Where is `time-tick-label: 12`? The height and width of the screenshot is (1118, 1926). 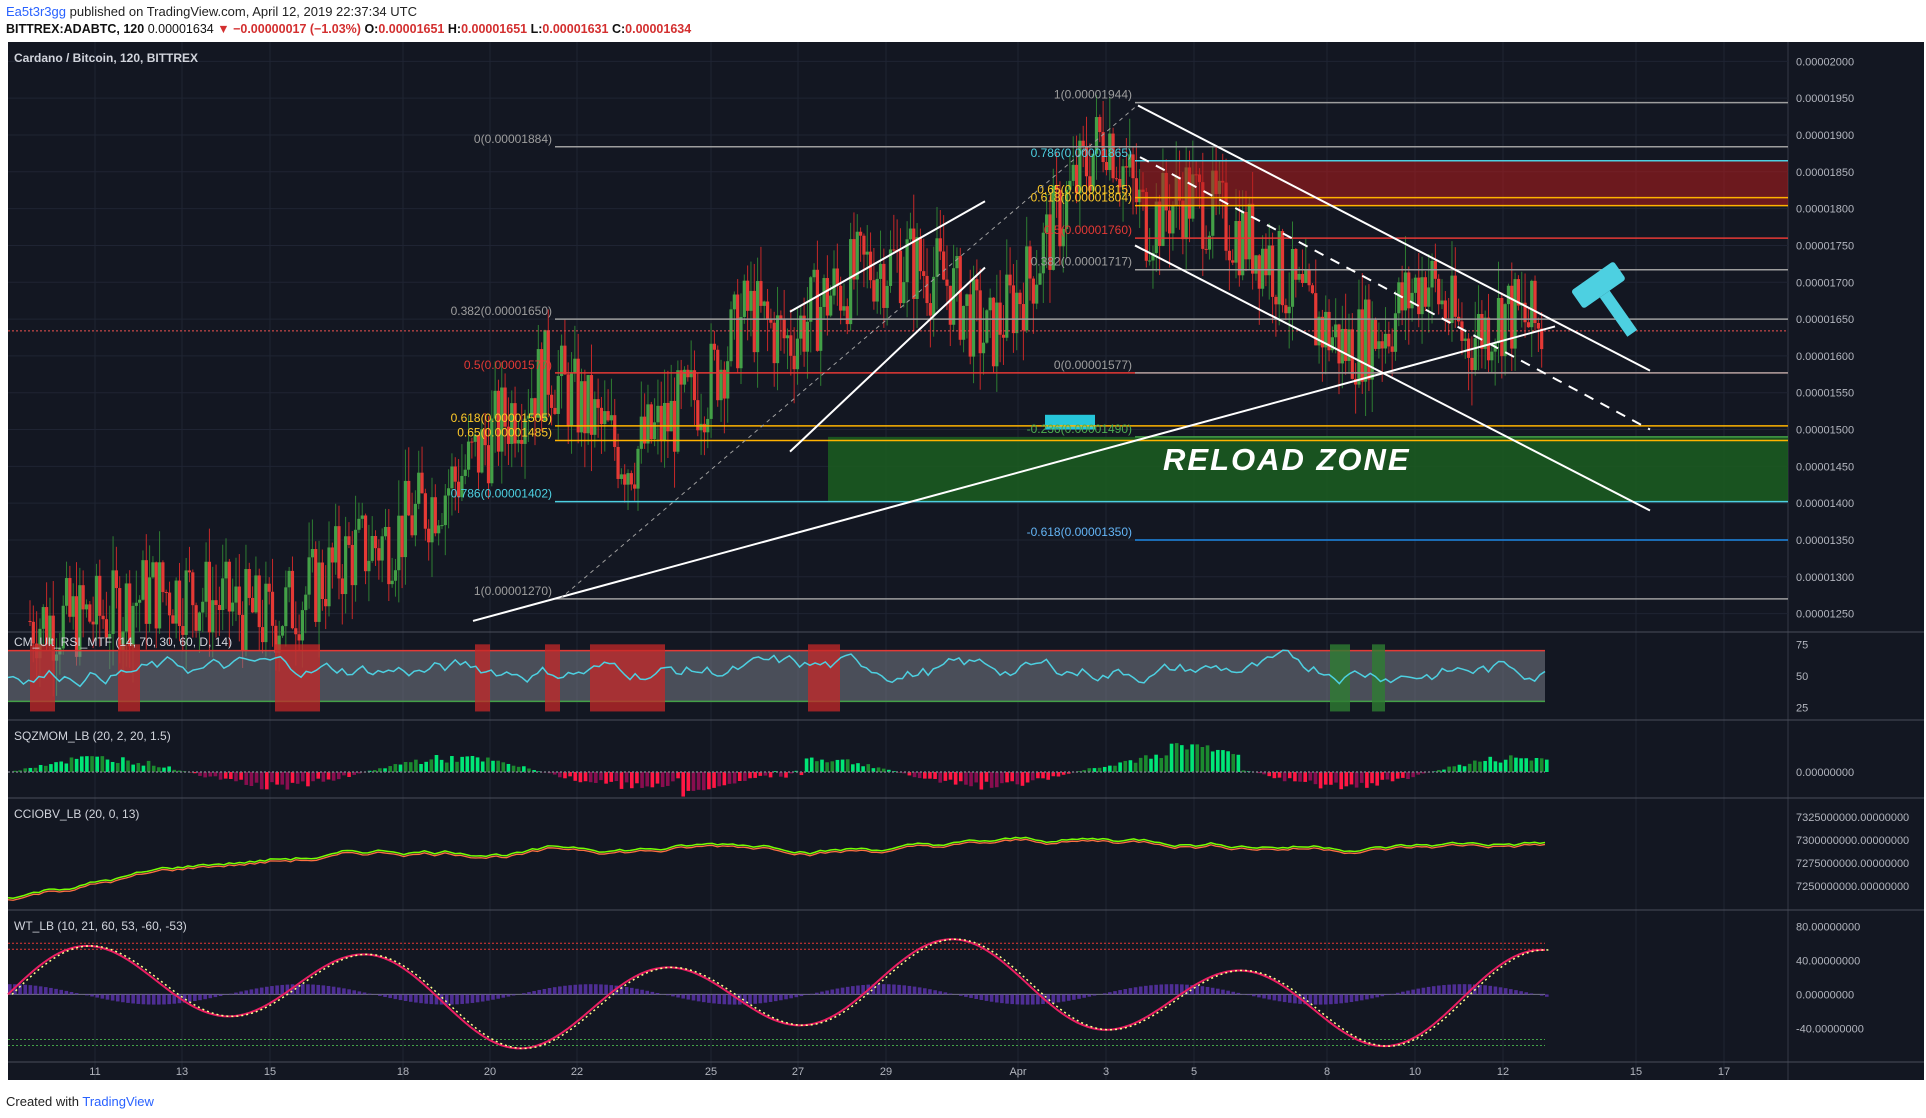
time-tick-label: 12 is located at coordinates (1503, 1072).